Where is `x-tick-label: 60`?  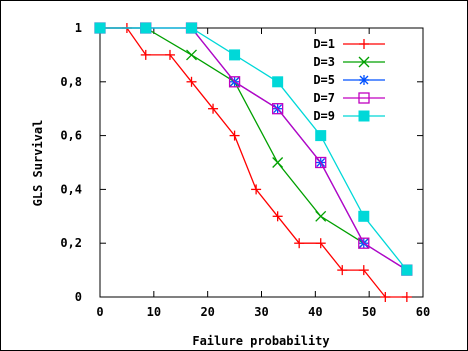 x-tick-label: 60 is located at coordinates (423, 312).